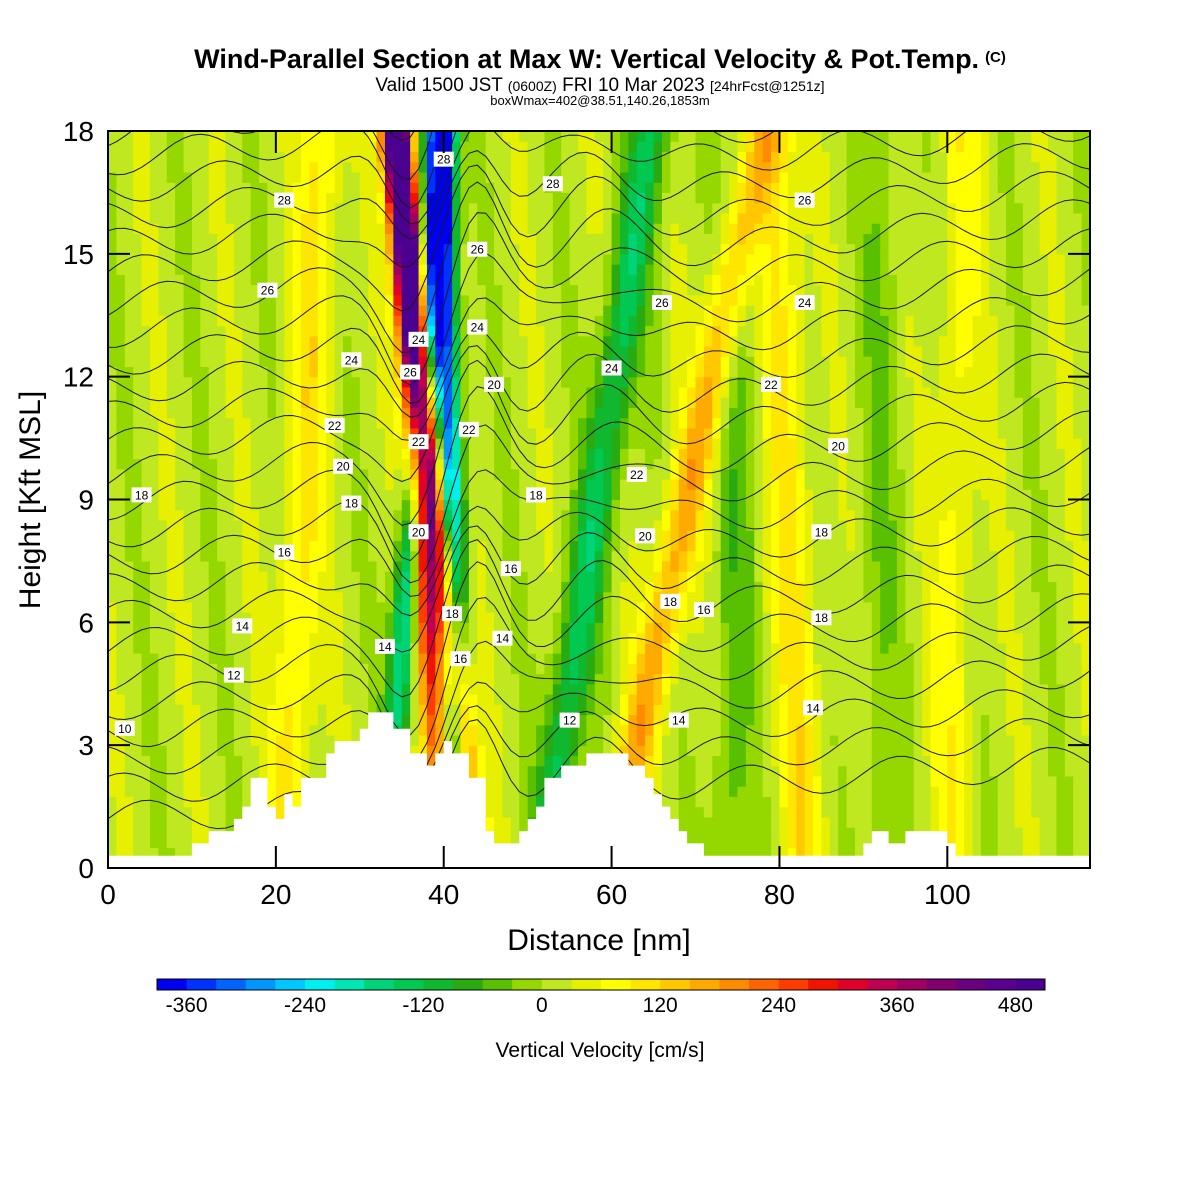 This screenshot has height=1200, width=1200. I want to click on copyright-mark: (C), so click(995, 57).